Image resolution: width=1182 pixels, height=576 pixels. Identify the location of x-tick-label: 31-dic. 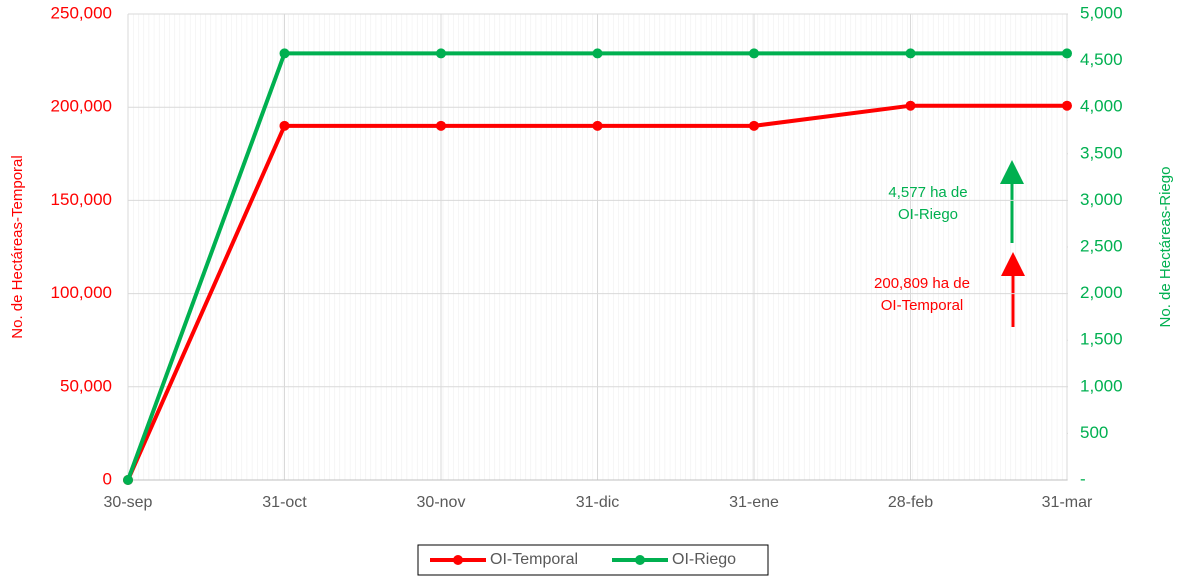
(598, 502).